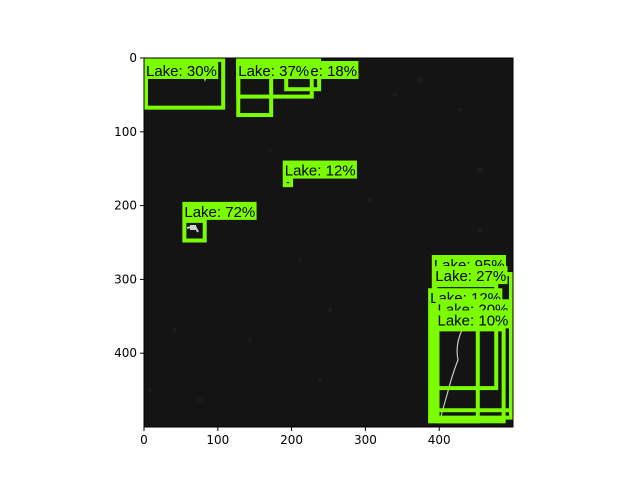 This screenshot has width=640, height=480. I want to click on lake-spot, so click(193, 227).